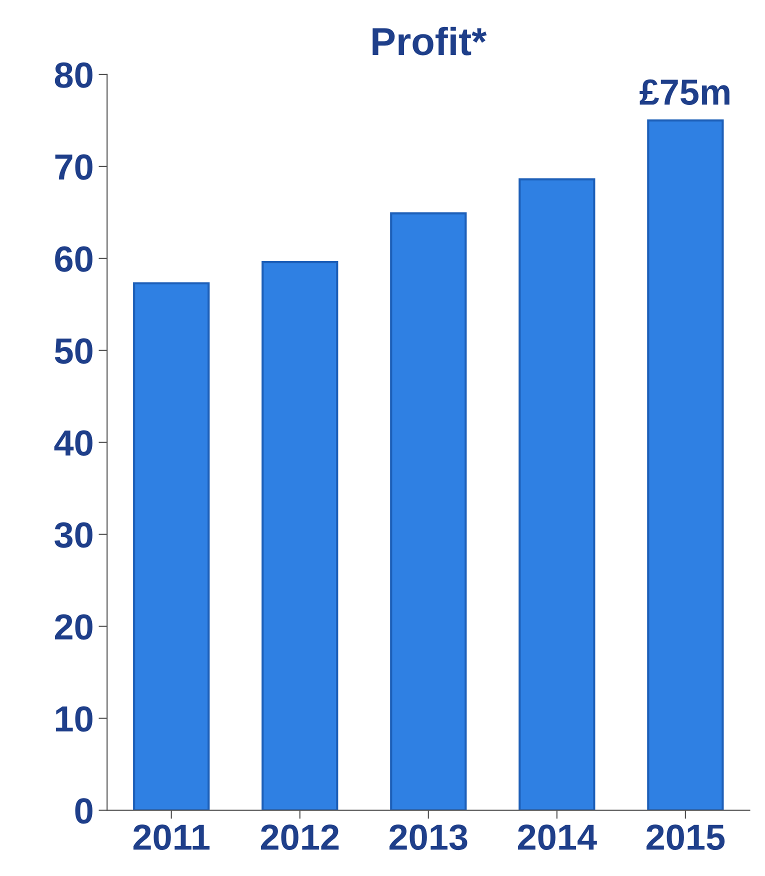  Describe the element at coordinates (73, 75) in the screenshot. I see `y-tick-label: 80` at that location.